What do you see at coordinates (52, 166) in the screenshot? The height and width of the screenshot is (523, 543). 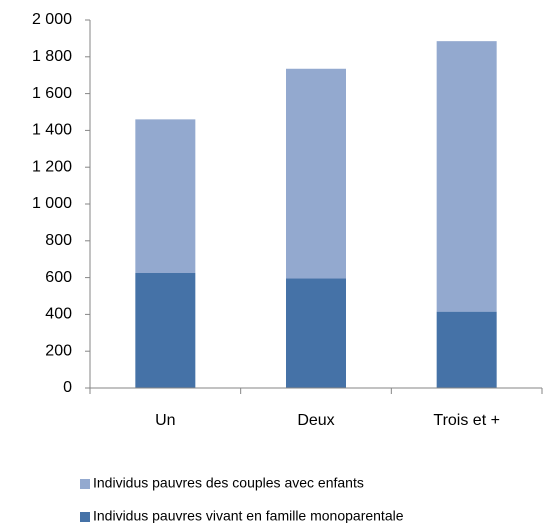 I see `y-tick-label: 1 200` at bounding box center [52, 166].